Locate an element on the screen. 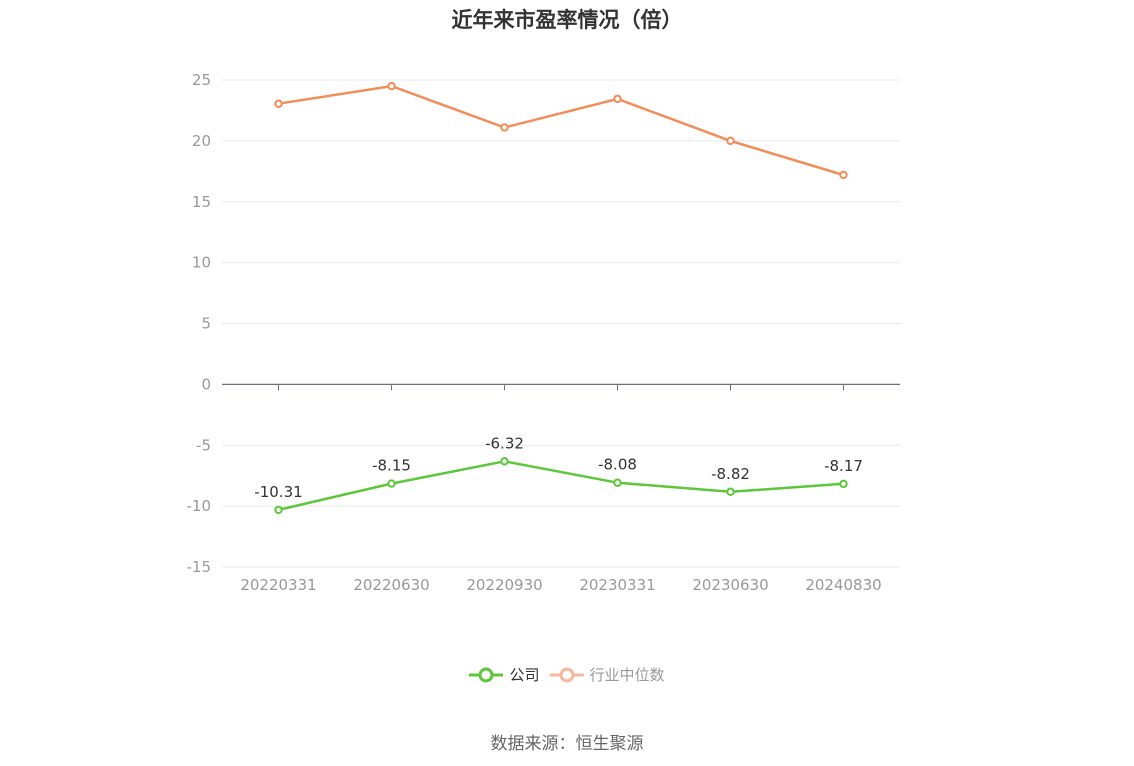 This screenshot has height=766, width=1134. x-tick-label: 20230630 is located at coordinates (730, 585).